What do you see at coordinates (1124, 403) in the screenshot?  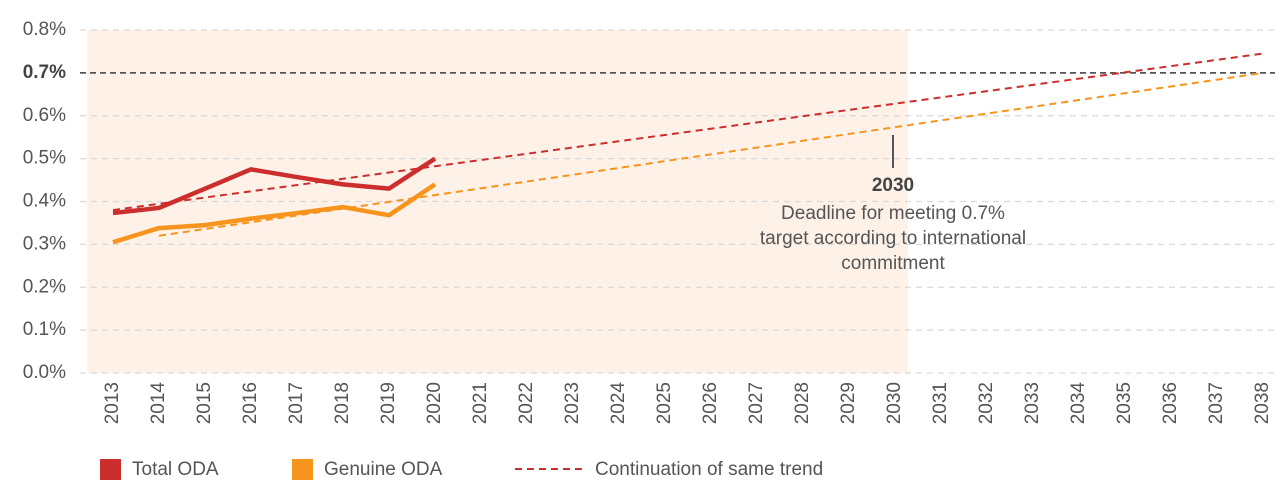 I see `x-tick-label: 2035` at bounding box center [1124, 403].